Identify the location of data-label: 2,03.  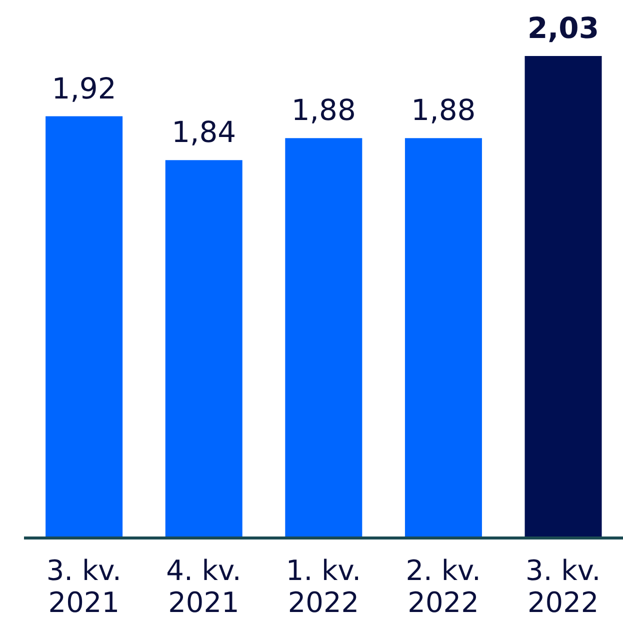
(563, 28).